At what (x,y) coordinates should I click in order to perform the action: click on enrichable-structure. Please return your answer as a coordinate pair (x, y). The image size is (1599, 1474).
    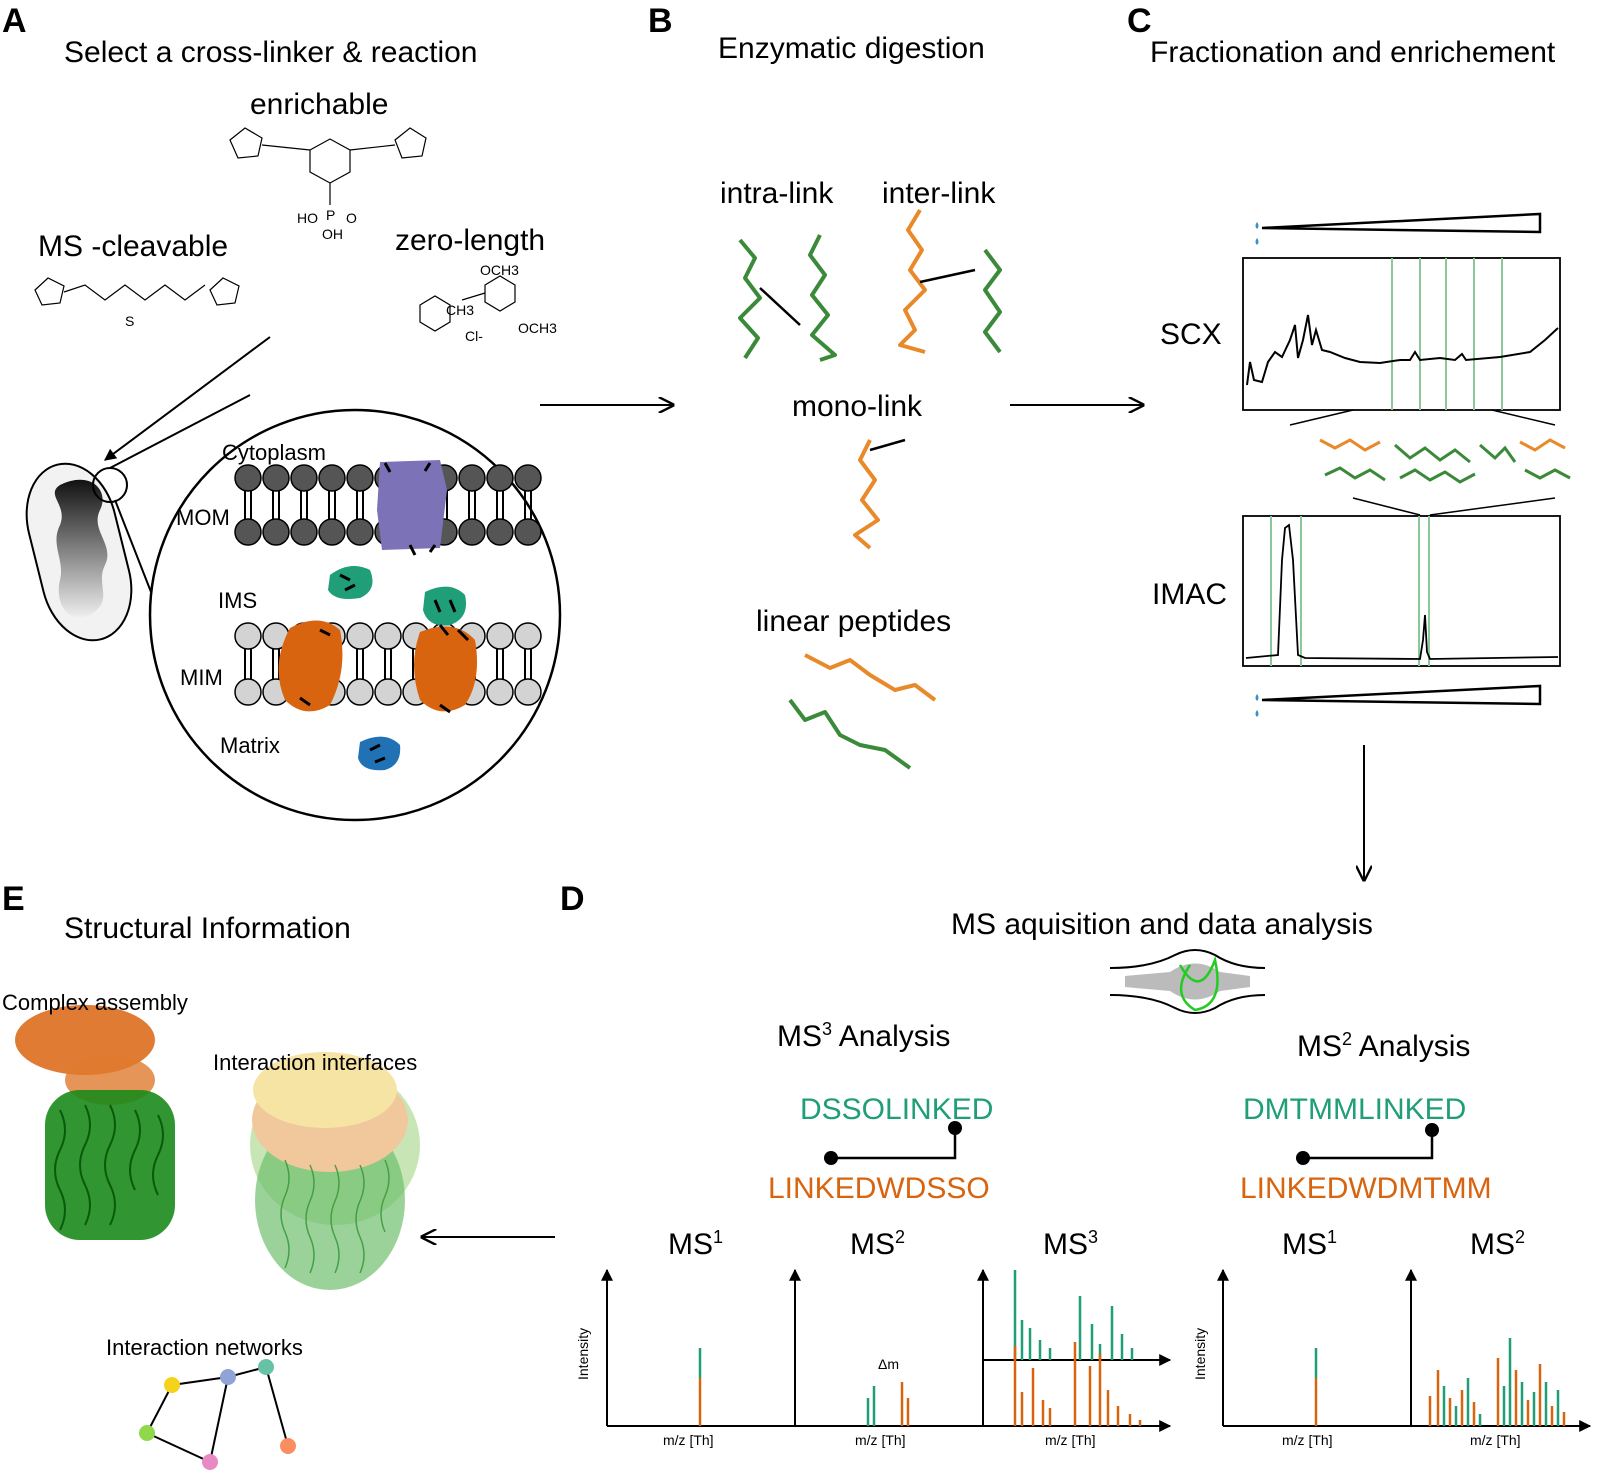
    Looking at the image, I should click on (328, 166).